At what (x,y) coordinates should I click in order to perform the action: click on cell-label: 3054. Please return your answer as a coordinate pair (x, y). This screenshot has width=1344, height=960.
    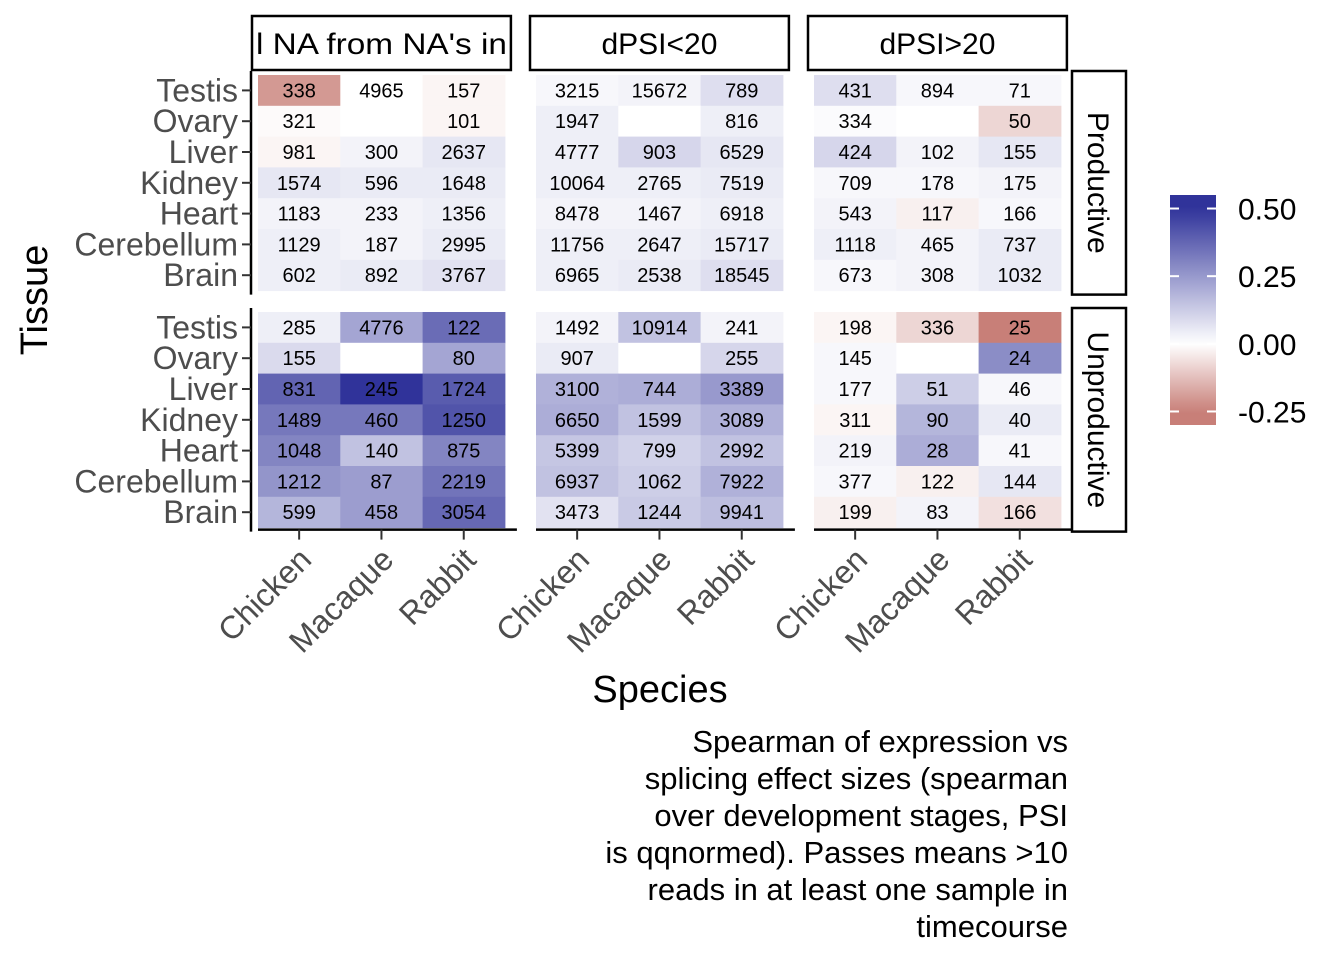
    Looking at the image, I should click on (464, 513).